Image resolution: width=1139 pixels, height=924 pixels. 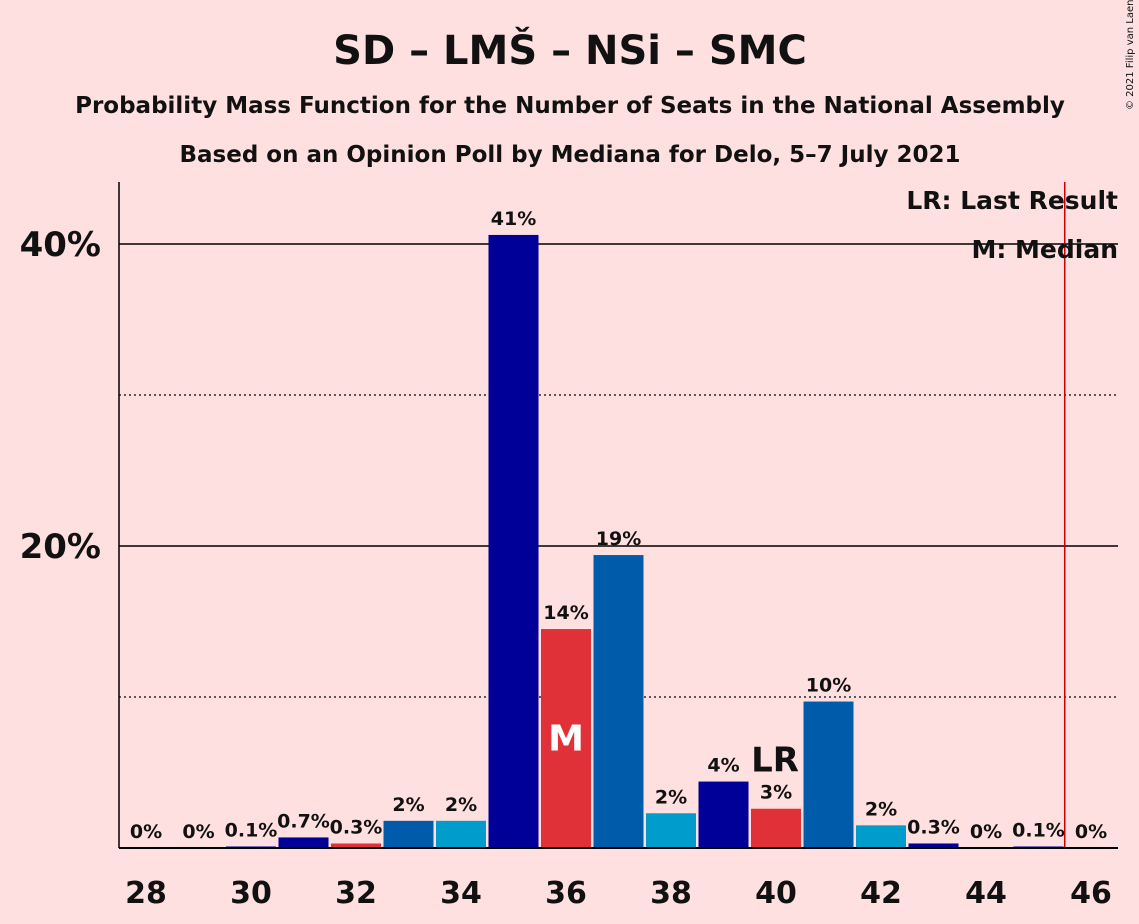 What do you see at coordinates (986, 893) in the screenshot?
I see `x-tick-label: 44` at bounding box center [986, 893].